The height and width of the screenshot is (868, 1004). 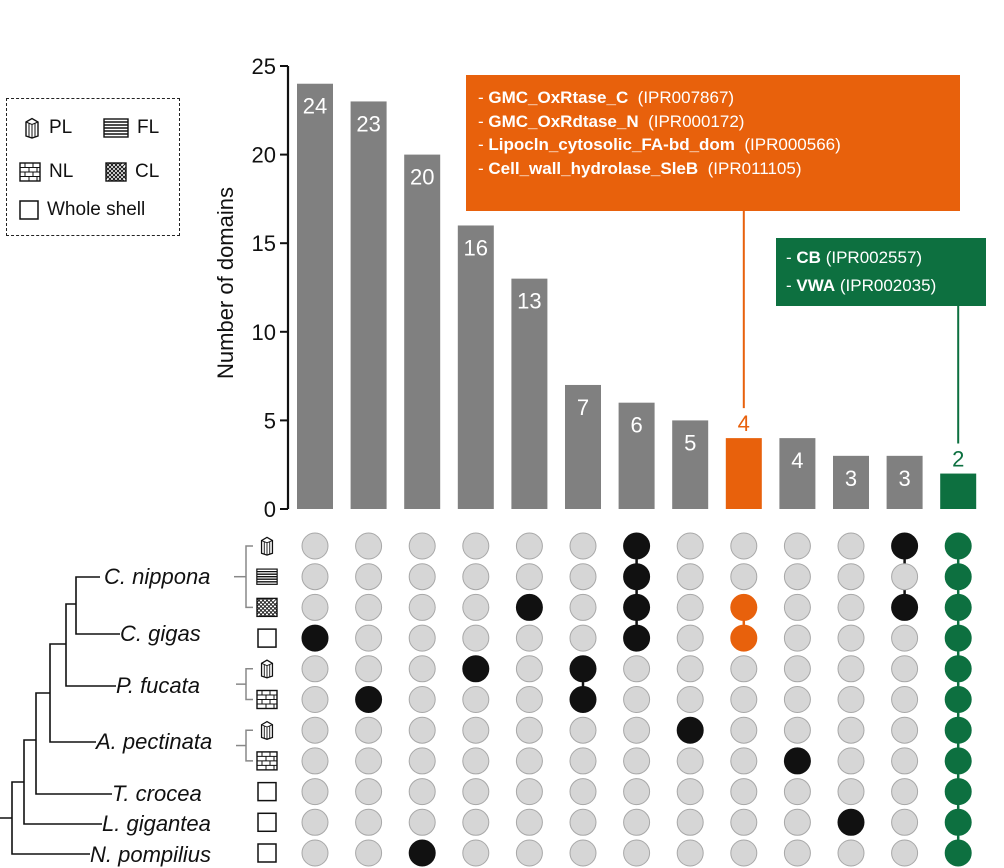 What do you see at coordinates (854, 257) in the screenshot?
I see `callout-green-item: - CB (IPR002557)` at bounding box center [854, 257].